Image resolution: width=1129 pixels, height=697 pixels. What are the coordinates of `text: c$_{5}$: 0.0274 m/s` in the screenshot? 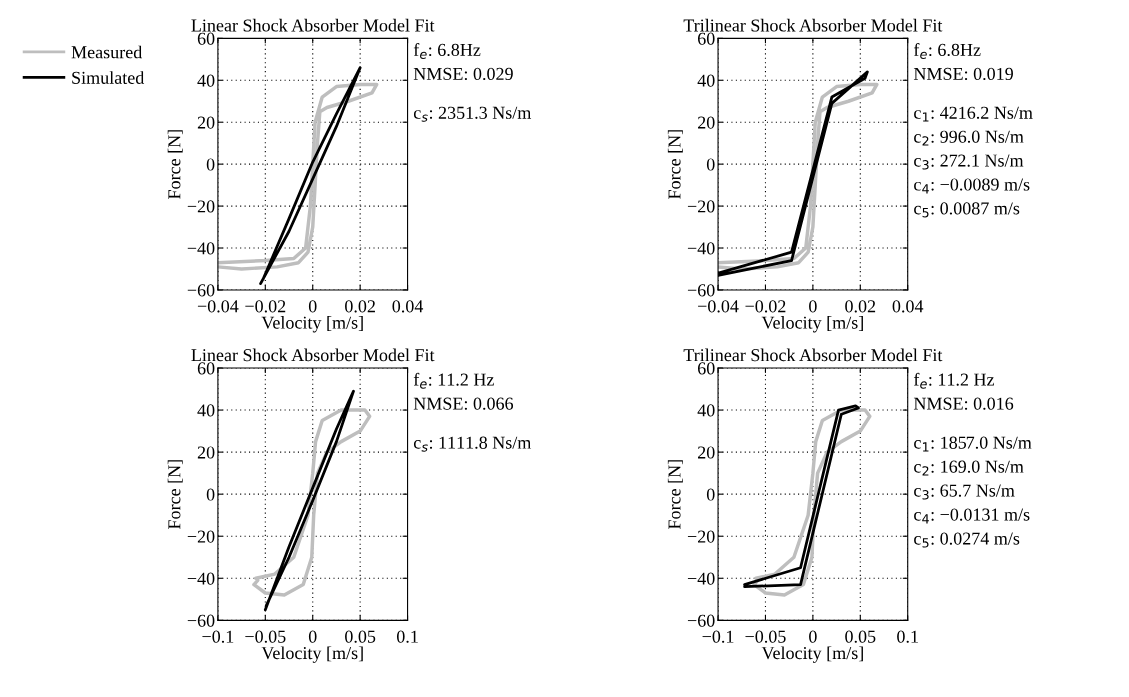 It's located at (967, 540).